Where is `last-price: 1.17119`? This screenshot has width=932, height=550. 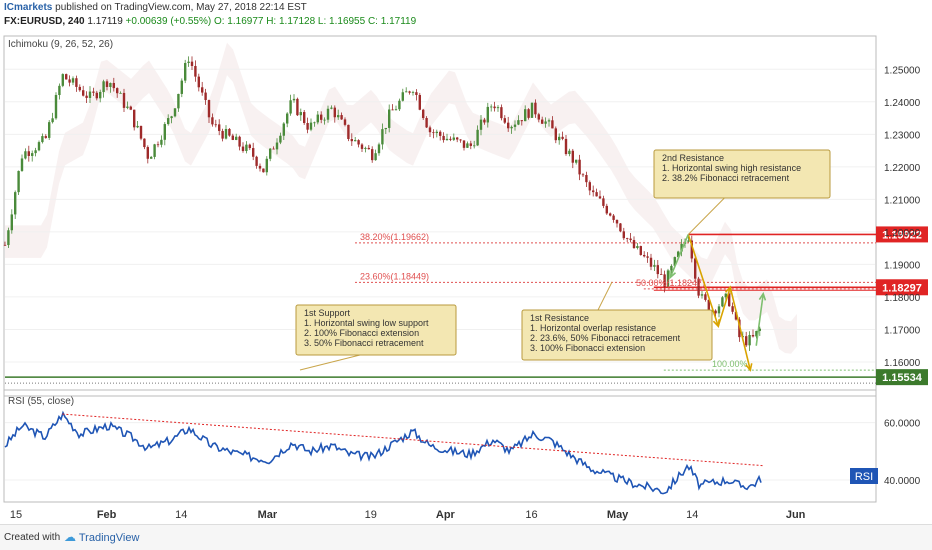
last-price: 1.17119 is located at coordinates (105, 21).